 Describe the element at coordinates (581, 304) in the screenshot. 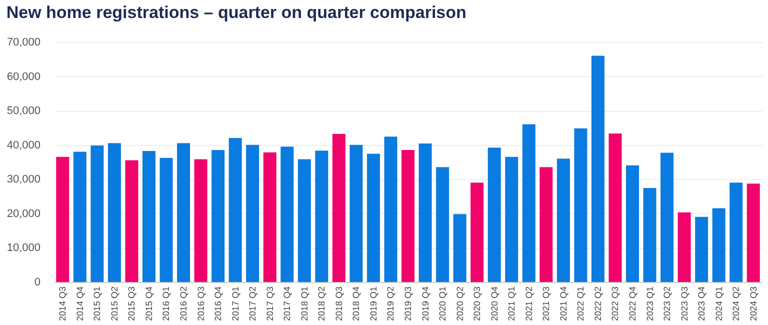

I see `x-tick-label: 2022 Q1` at that location.